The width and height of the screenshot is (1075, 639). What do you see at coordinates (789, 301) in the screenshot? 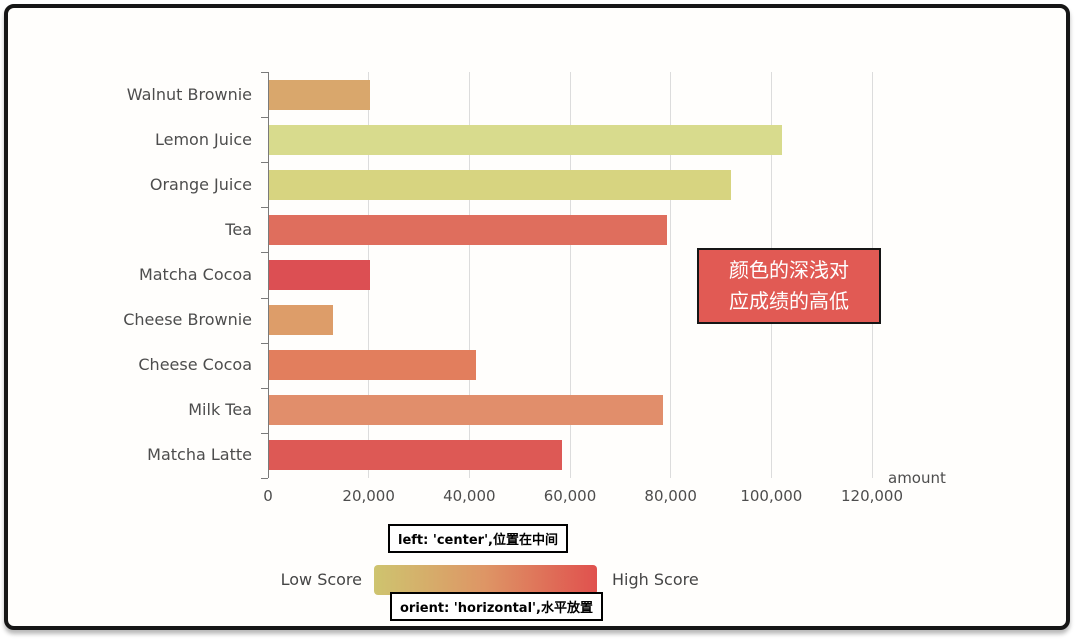
I see `annotation-line: 应成绩的高低` at bounding box center [789, 301].